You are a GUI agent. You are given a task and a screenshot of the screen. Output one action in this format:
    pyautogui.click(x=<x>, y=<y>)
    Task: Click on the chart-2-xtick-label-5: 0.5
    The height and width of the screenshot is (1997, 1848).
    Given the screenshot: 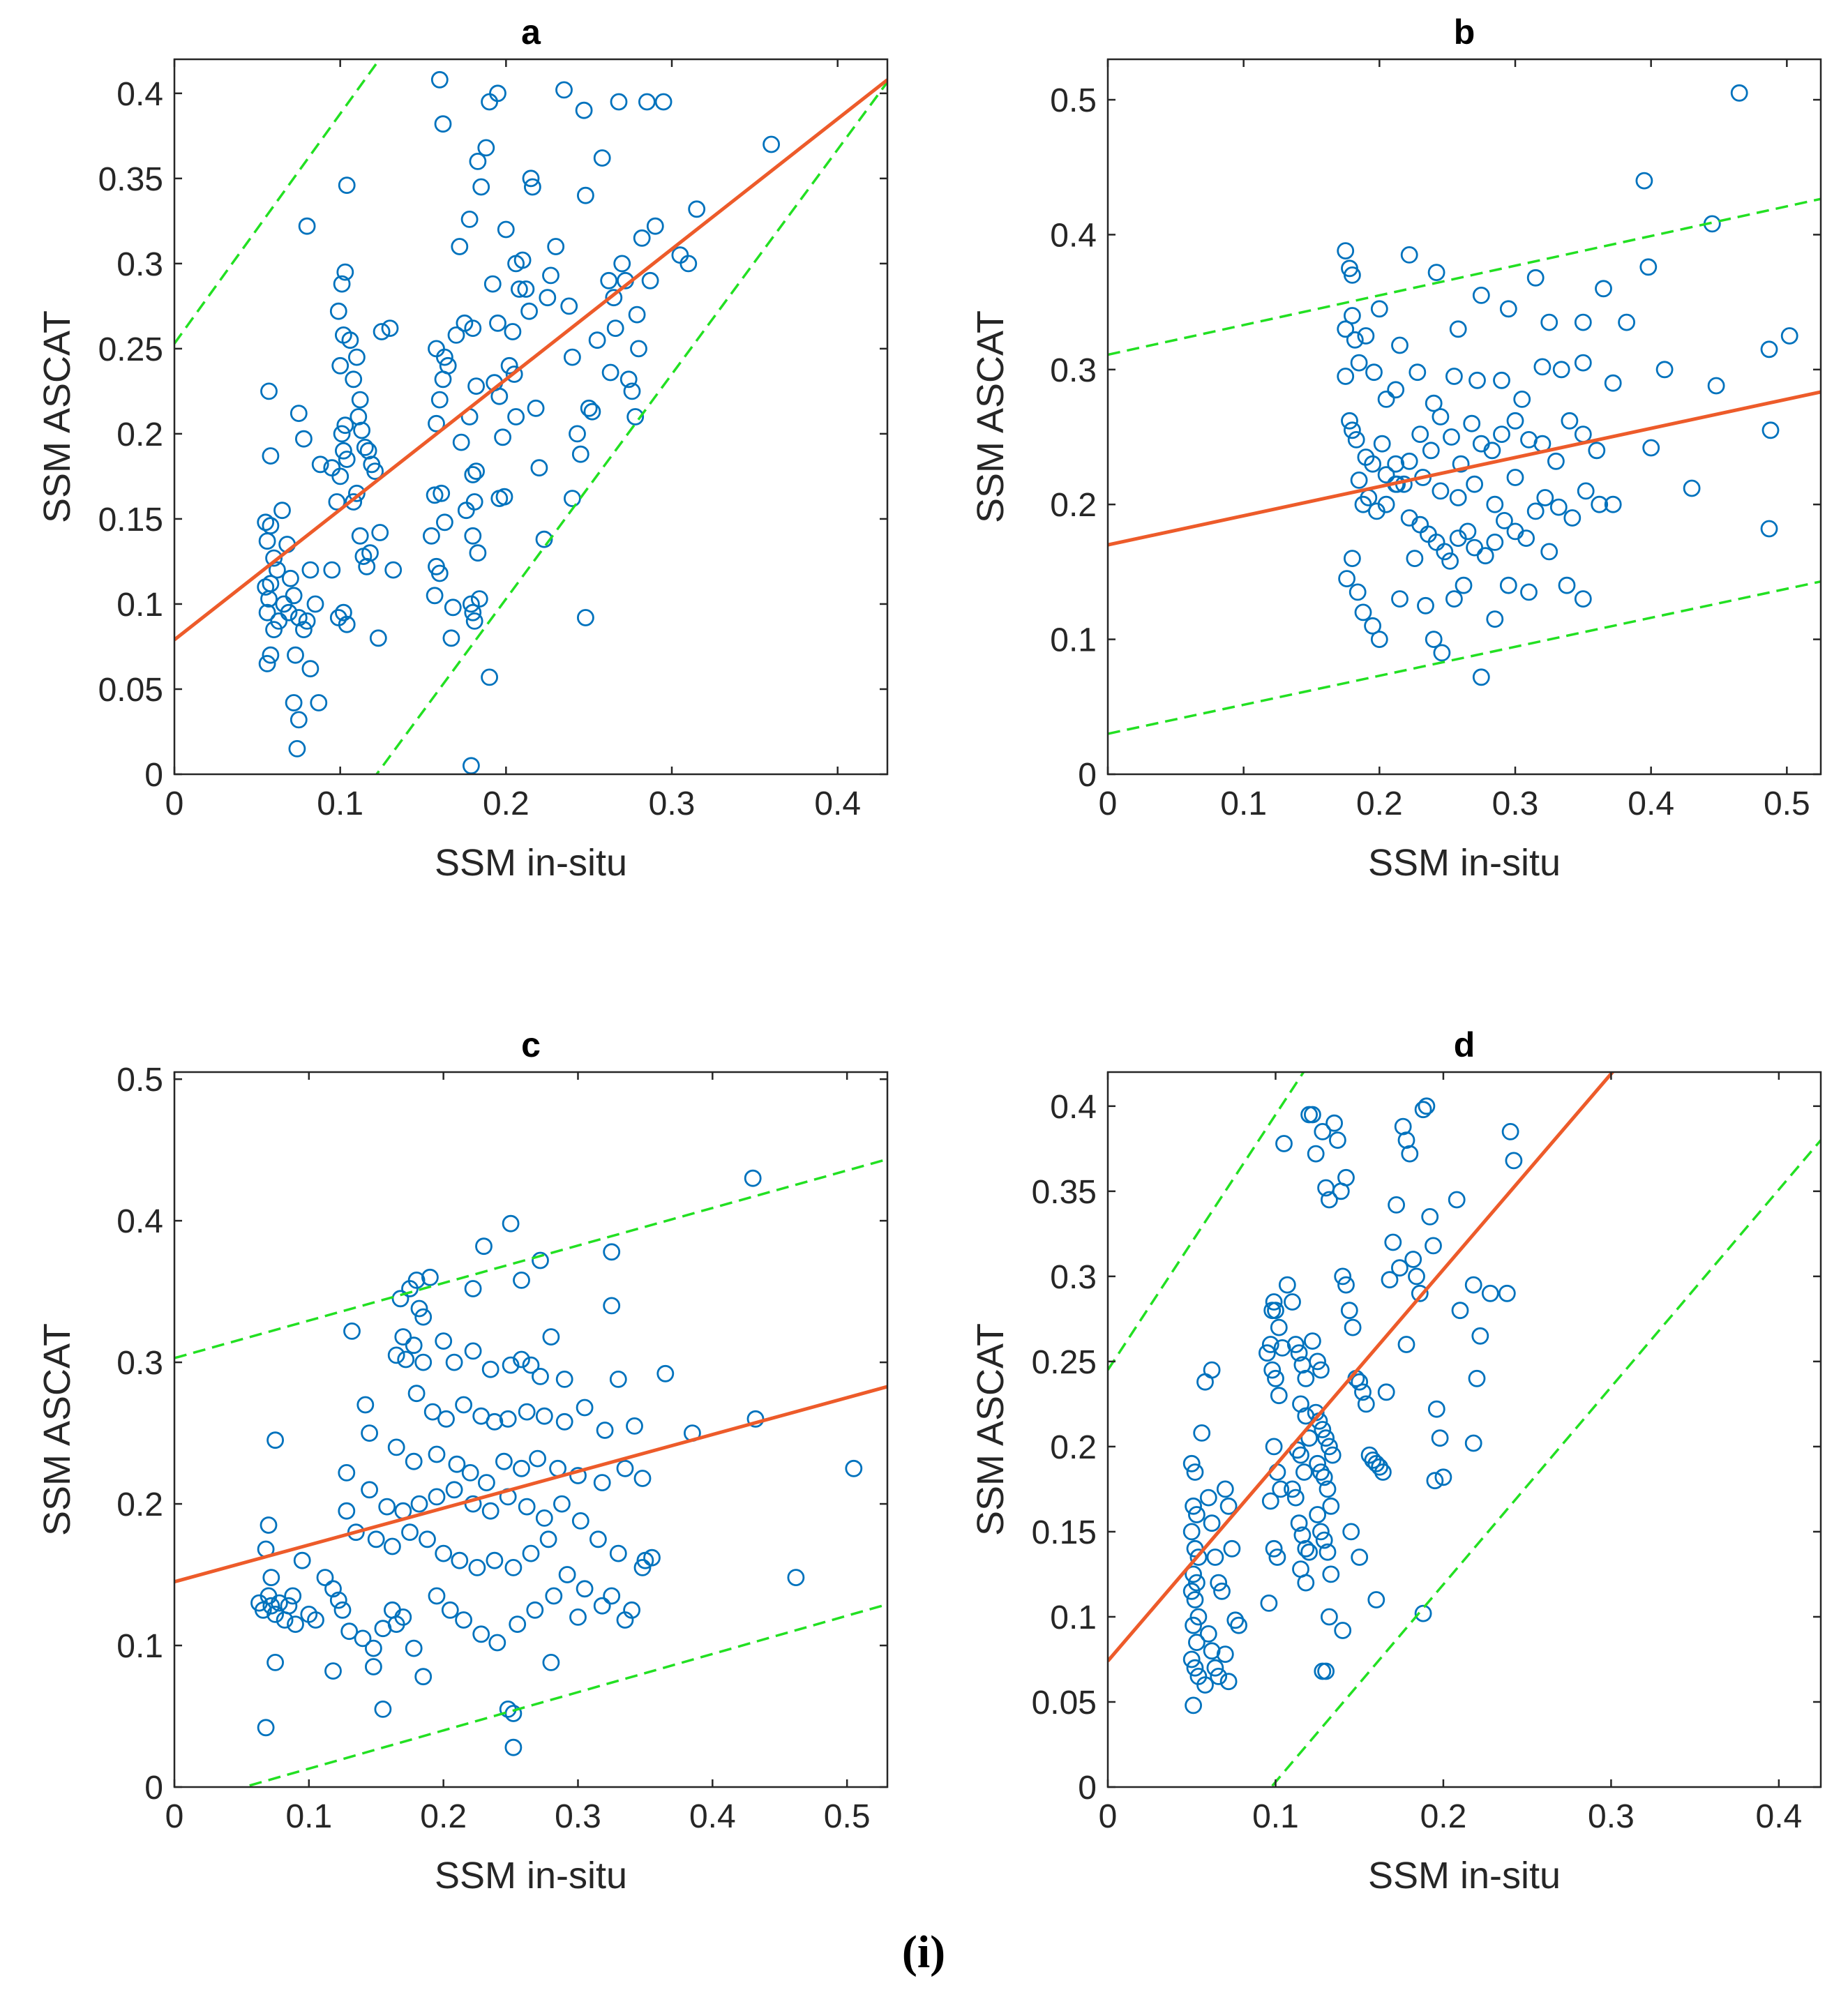 What is the action you would take?
    pyautogui.click(x=848, y=1816)
    